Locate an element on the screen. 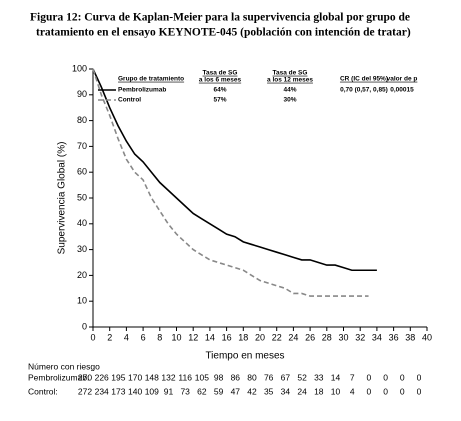 This screenshot has height=421, width=461. x-tick-label: 14 is located at coordinates (210, 337).